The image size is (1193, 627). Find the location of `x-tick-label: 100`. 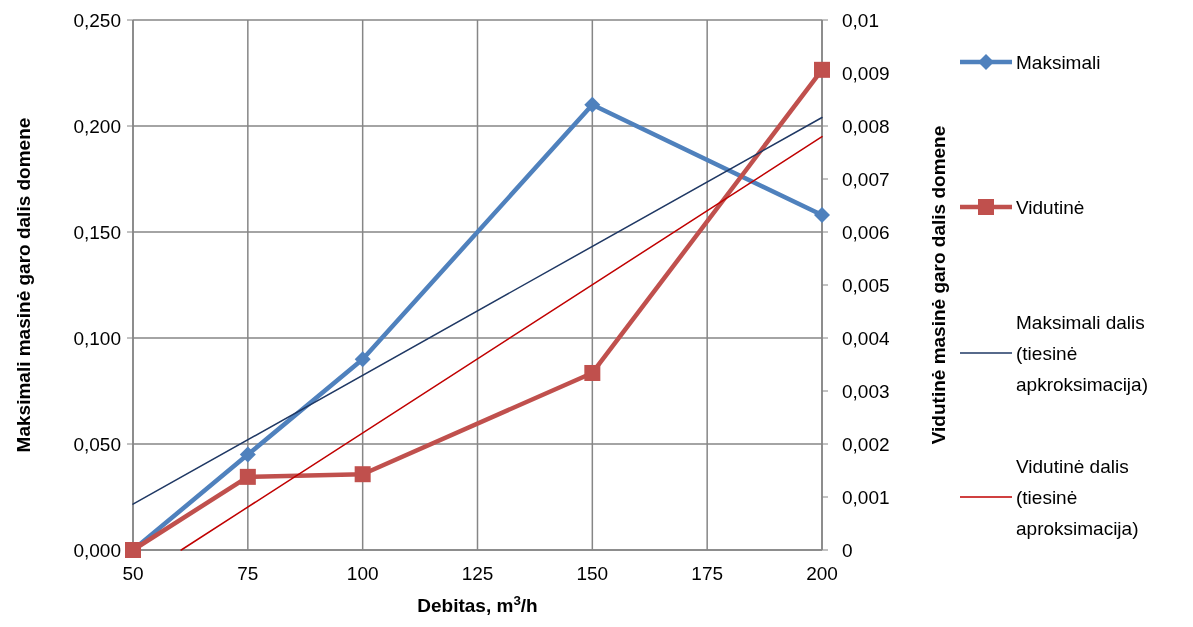

x-tick-label: 100 is located at coordinates (362, 573).